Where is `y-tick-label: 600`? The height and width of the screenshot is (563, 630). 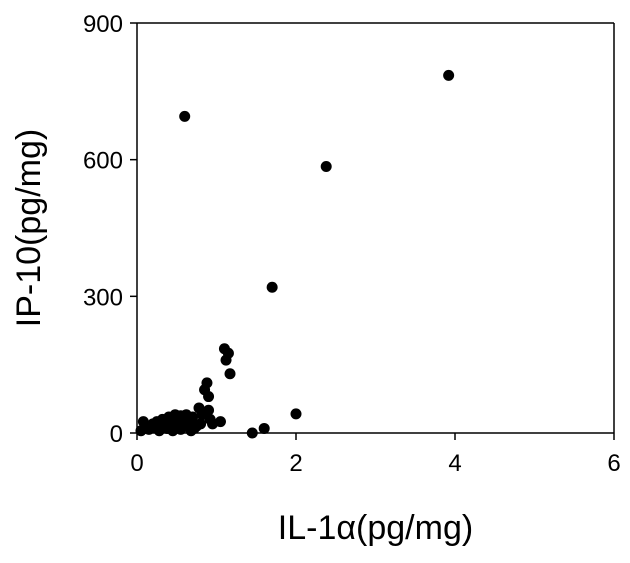 y-tick-label: 600 is located at coordinates (103, 161).